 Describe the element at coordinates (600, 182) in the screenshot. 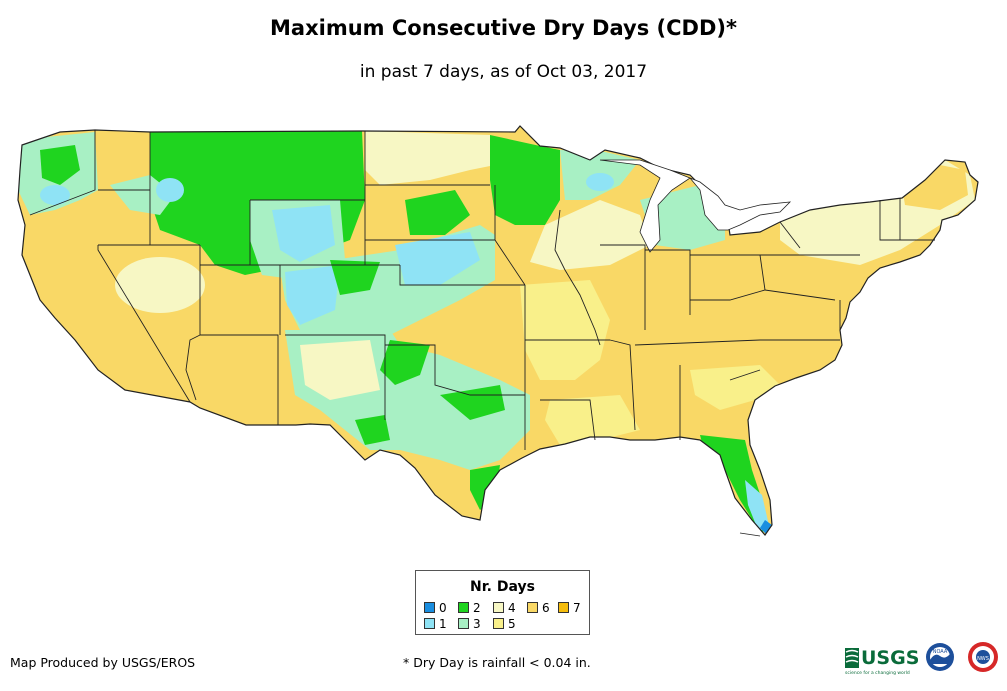

I see `patch-class-1-wisconsin` at that location.